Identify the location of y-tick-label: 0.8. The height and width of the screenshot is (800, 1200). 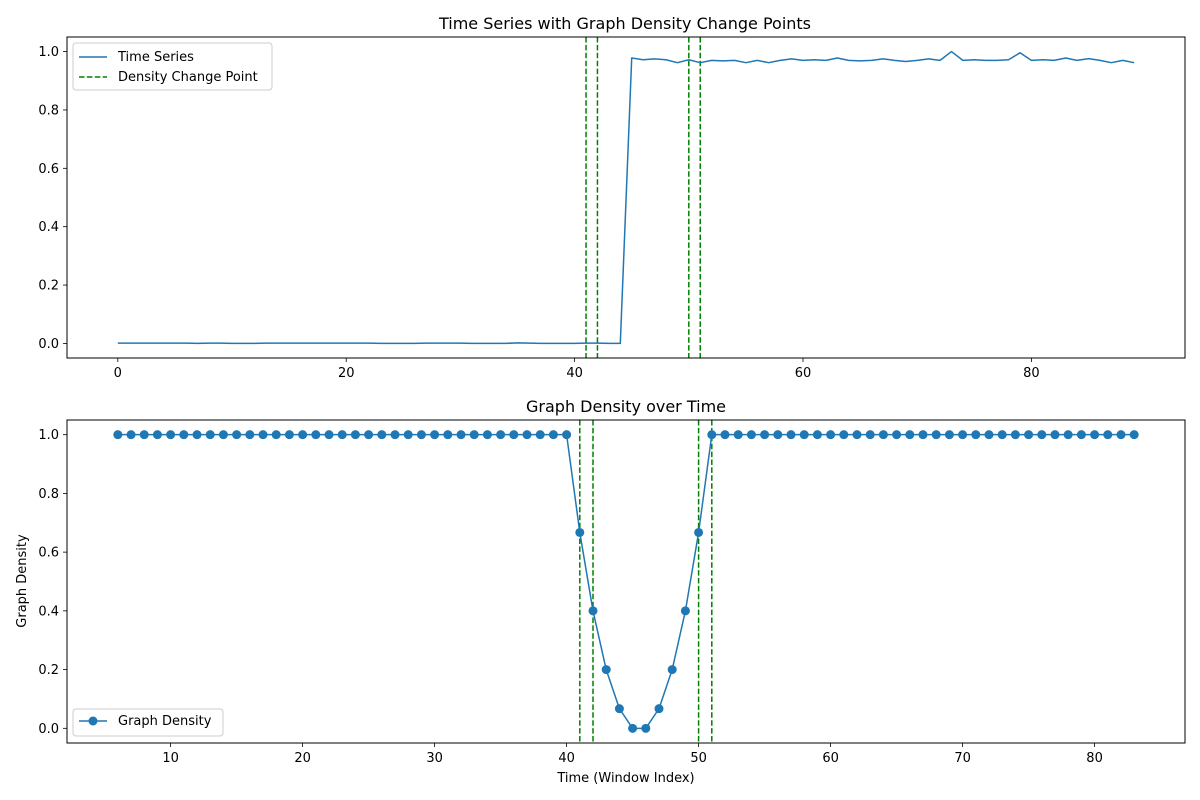
(48, 494).